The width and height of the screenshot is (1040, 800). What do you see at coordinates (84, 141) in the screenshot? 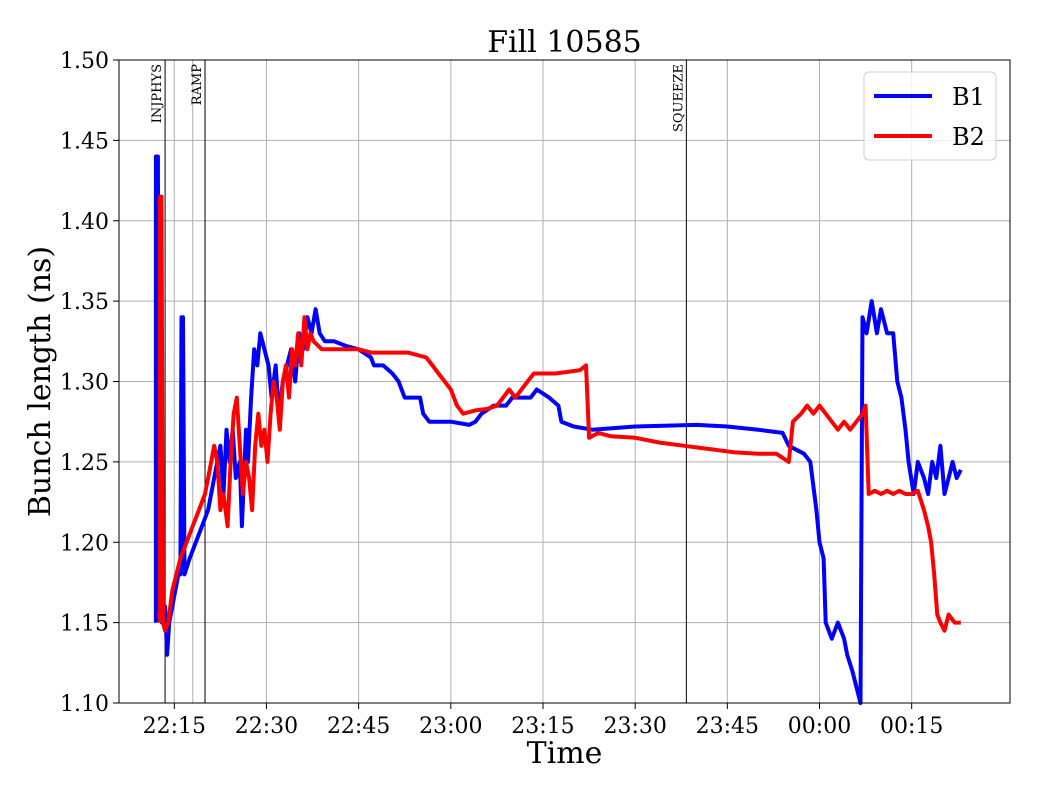
I see `y-tick-label: 1.45` at bounding box center [84, 141].